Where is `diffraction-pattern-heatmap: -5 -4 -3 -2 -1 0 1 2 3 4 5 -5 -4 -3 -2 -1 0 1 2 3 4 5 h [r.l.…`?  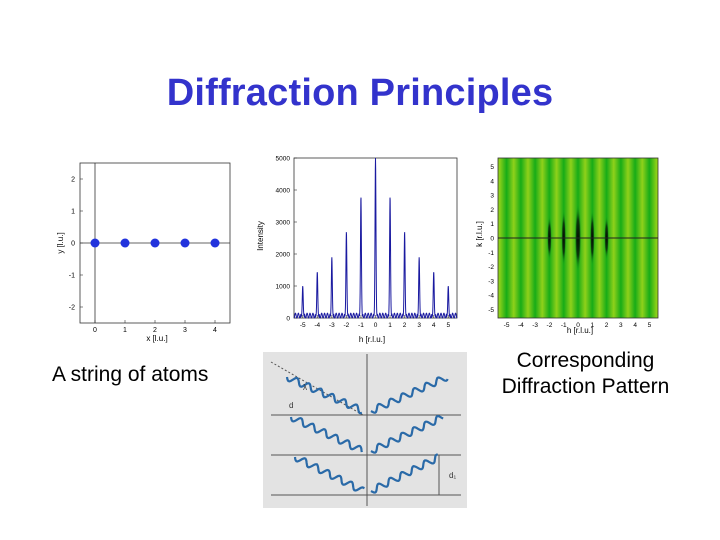 diffraction-pattern-heatmap: -5 -4 -3 -2 -1 0 1 2 3 4 5 -5 -4 -3 -2 -1 0 1 2 3 4 5 h [r.l.… is located at coordinates (567, 246).